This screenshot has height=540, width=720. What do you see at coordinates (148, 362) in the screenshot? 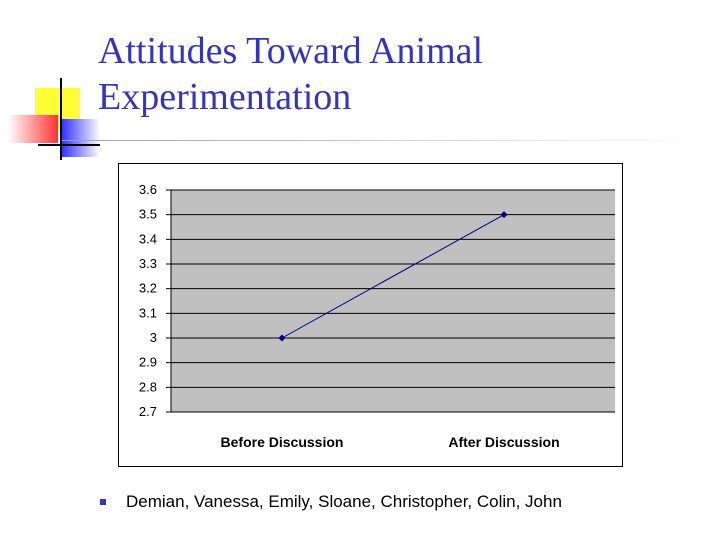
I see `y-tick-label: 2.9` at bounding box center [148, 362].